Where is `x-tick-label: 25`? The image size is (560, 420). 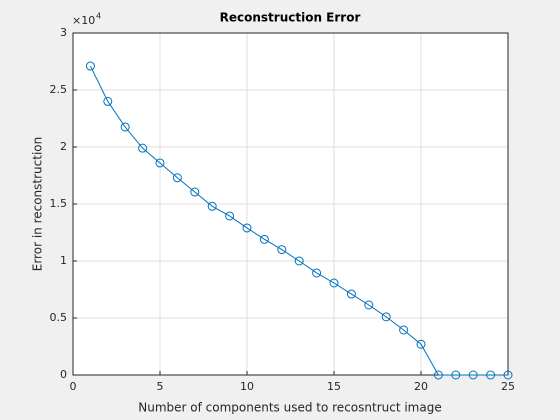 x-tick-label: 25 is located at coordinates (508, 386).